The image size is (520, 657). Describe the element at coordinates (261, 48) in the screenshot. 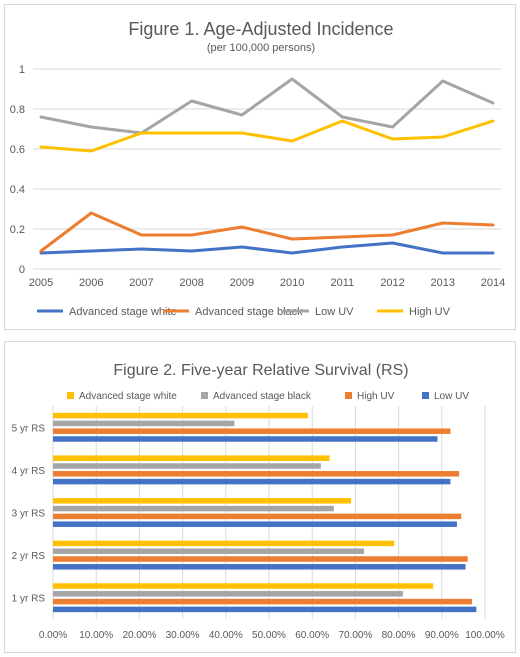

I see `chart-subtitle: (per 100,000 persons)` at that location.